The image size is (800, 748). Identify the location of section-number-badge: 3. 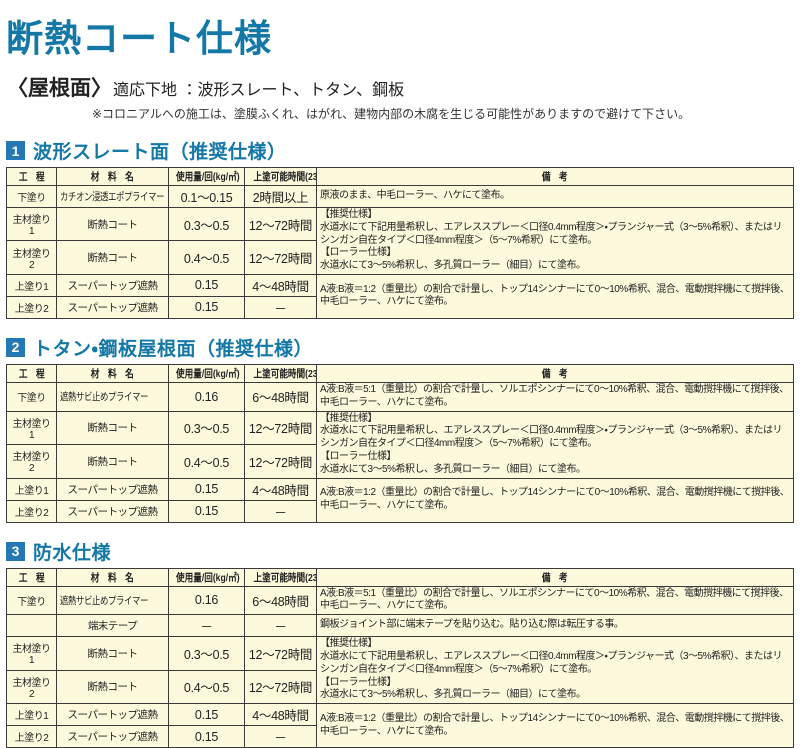
(15, 551).